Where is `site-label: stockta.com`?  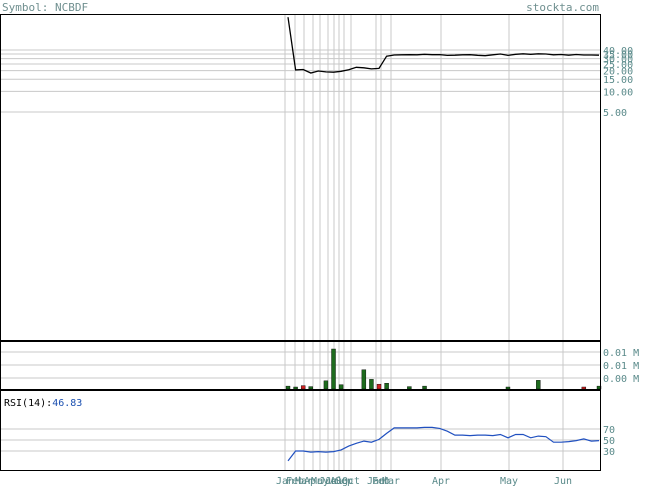
site-label: stockta.com is located at coordinates (562, 7).